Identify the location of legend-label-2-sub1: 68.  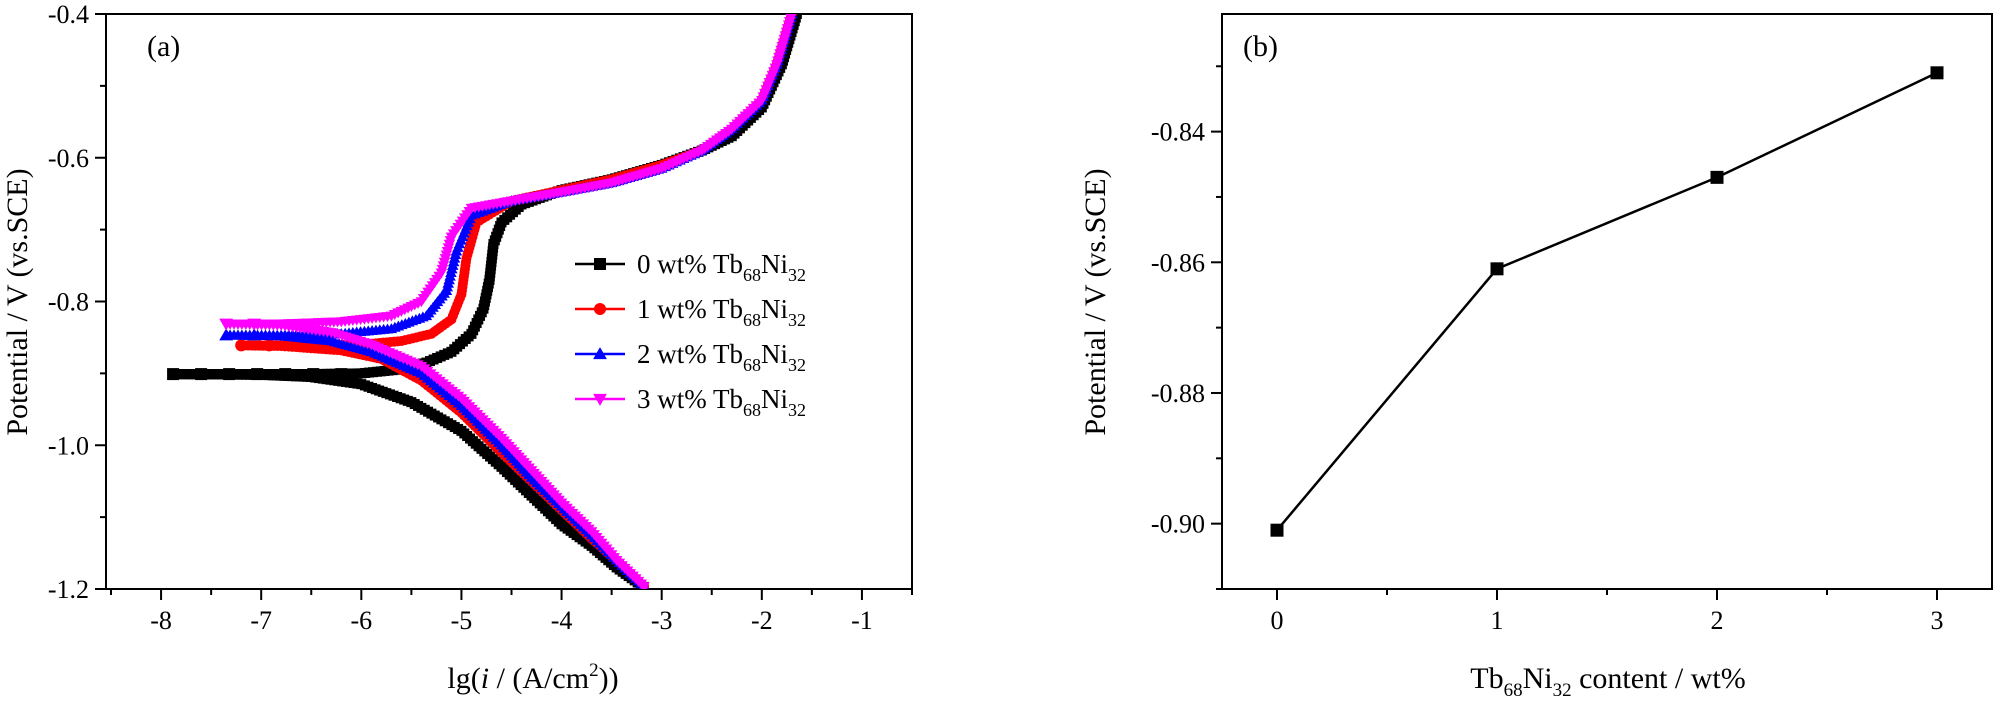
(752, 365).